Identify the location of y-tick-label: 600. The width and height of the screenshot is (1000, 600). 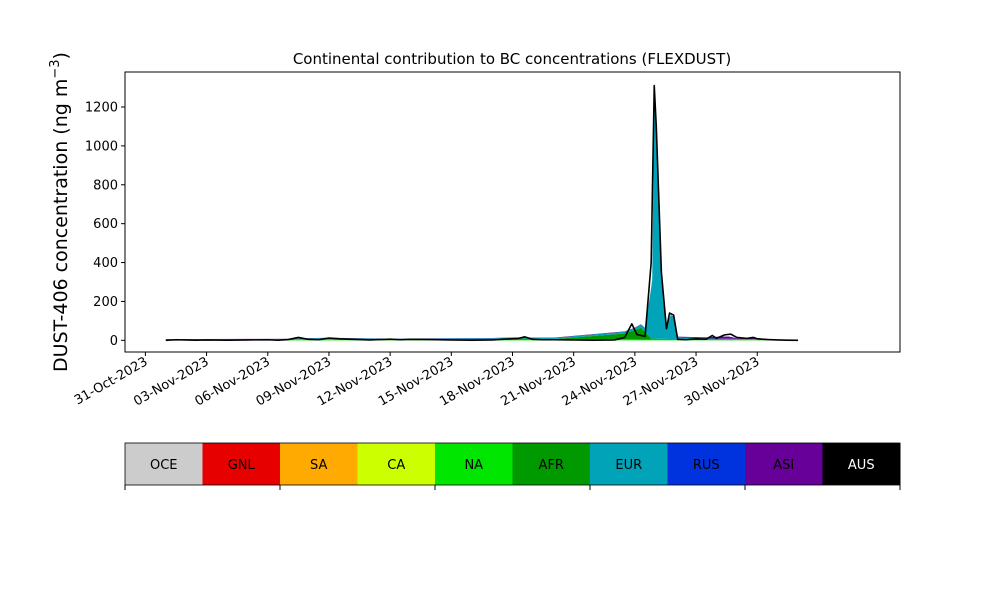
(105, 224).